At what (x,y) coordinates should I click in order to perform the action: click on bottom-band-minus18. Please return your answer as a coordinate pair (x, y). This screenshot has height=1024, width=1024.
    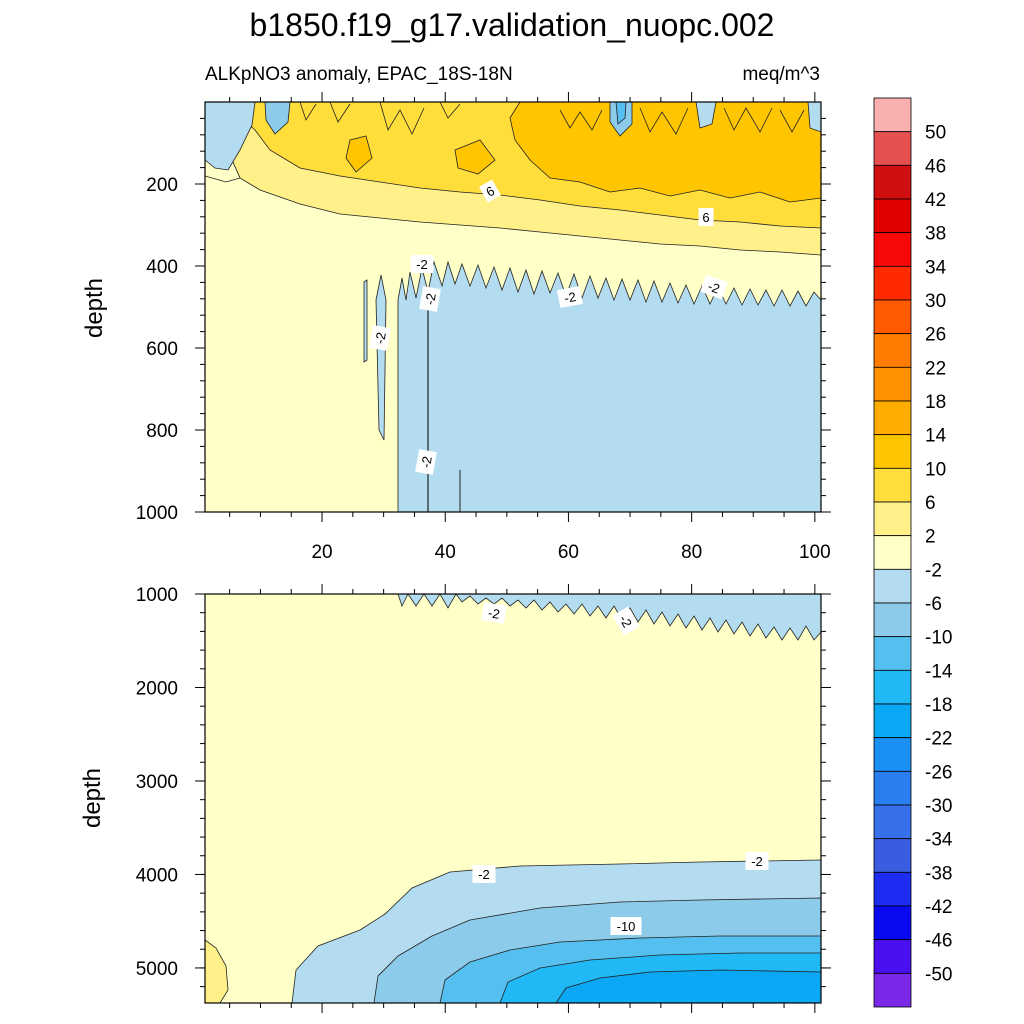
    Looking at the image, I should click on (688, 986).